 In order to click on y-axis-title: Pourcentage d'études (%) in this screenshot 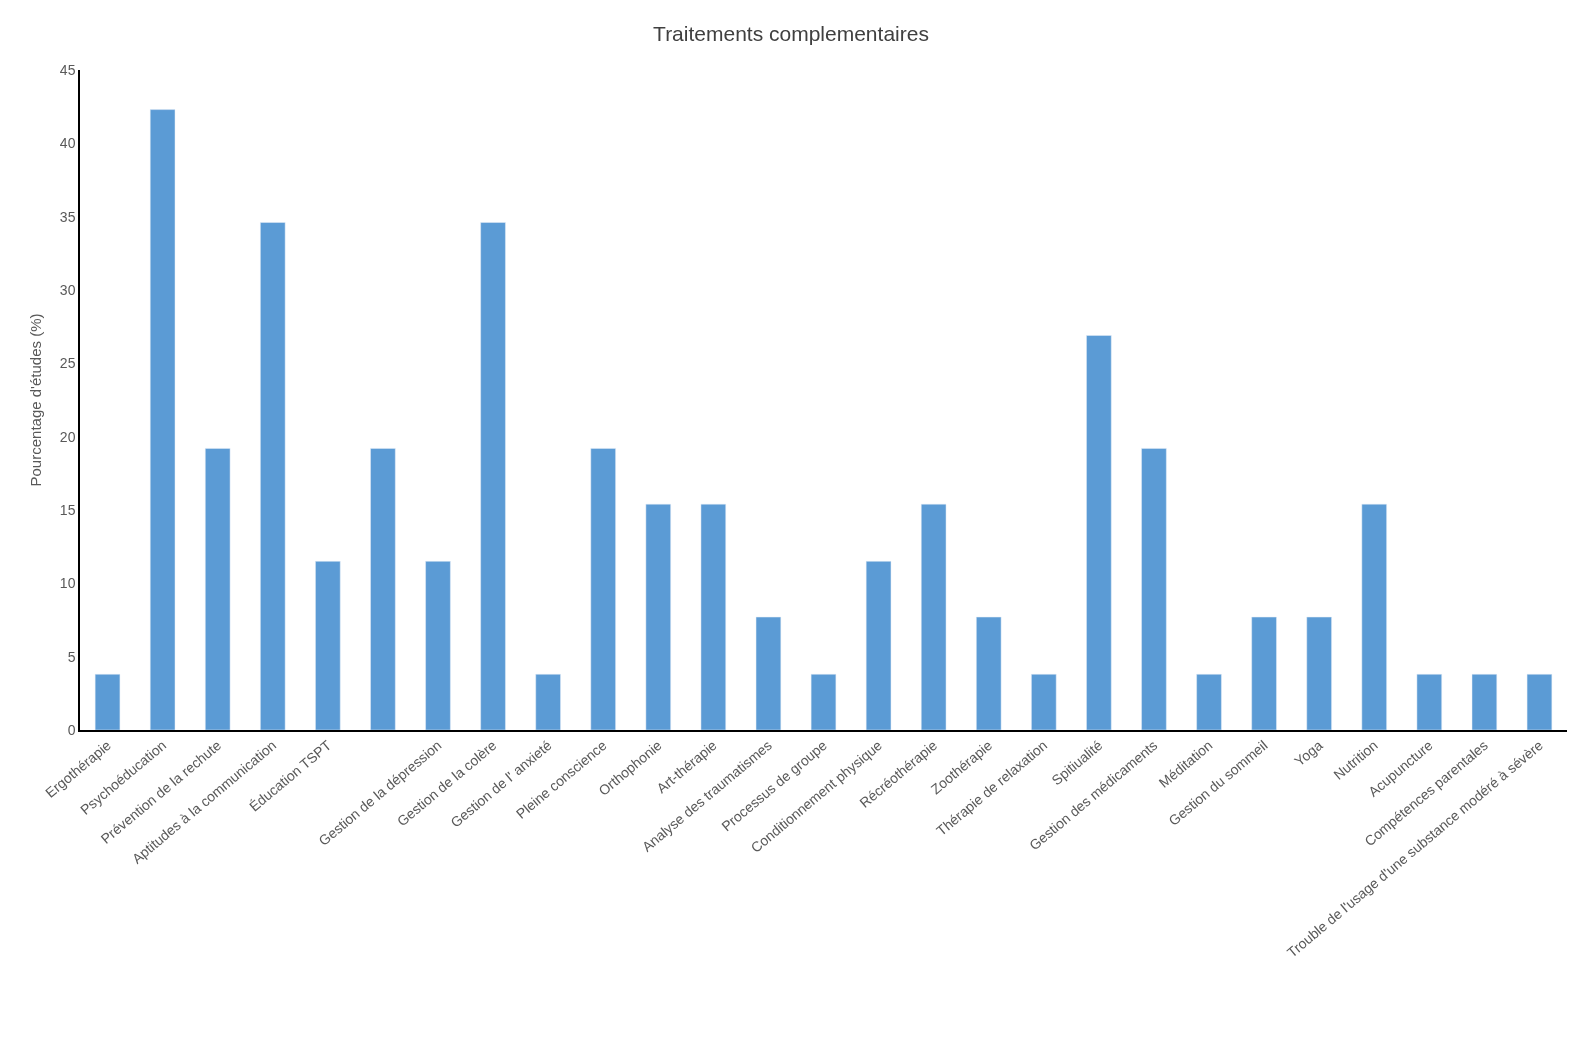, I will do `click(35, 400)`.